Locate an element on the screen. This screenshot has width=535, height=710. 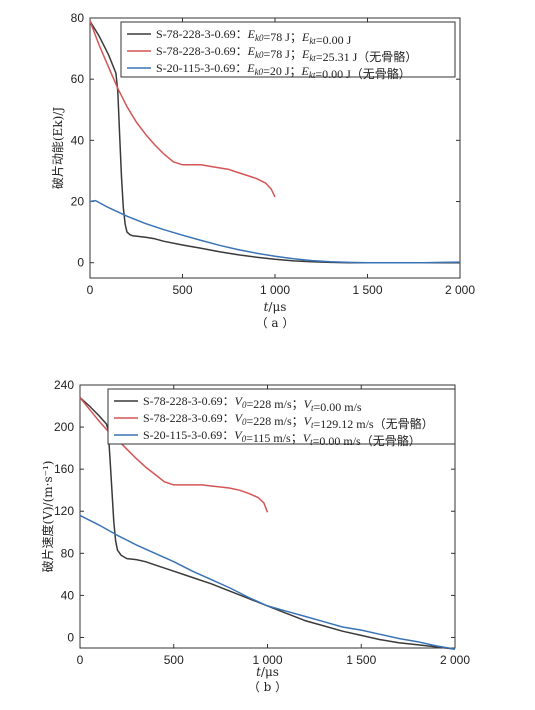
figure-caption: （ b ） is located at coordinates (267, 687).